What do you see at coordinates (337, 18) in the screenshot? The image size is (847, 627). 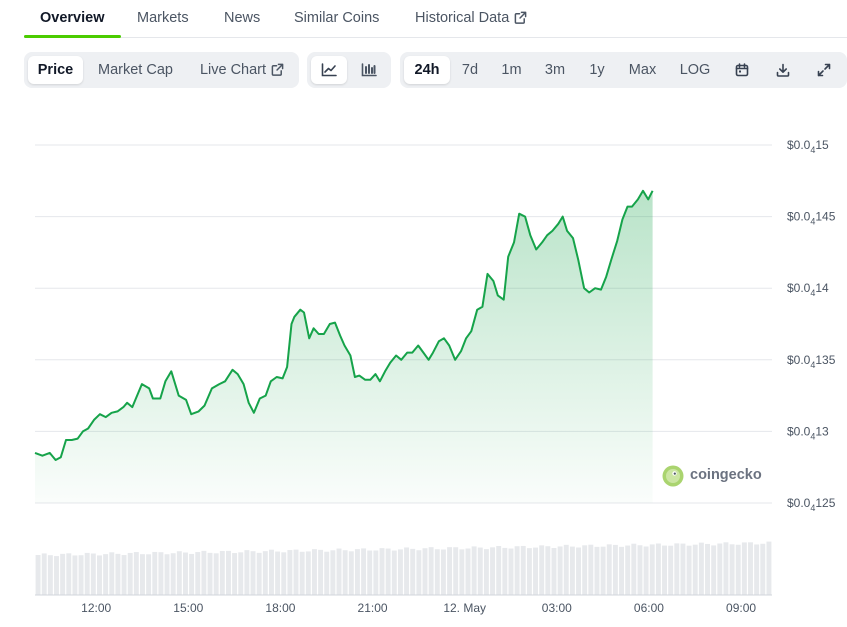 I see `tab-similar-coins: Similar Coins` at bounding box center [337, 18].